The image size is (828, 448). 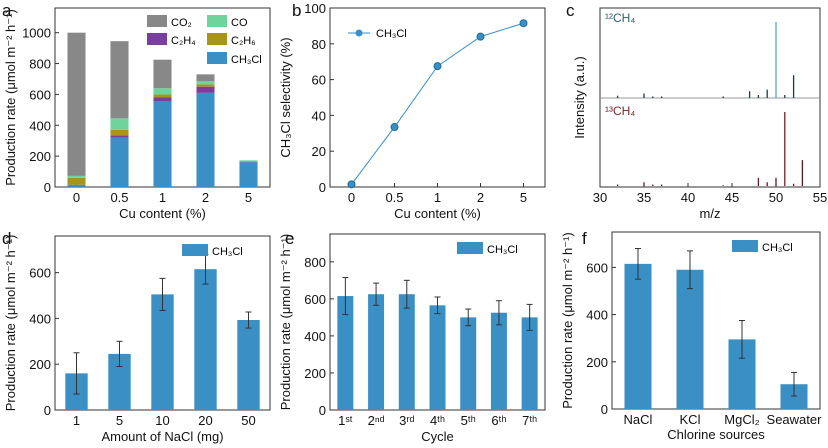 I want to click on x-tick-label: 45, so click(x=732, y=197).